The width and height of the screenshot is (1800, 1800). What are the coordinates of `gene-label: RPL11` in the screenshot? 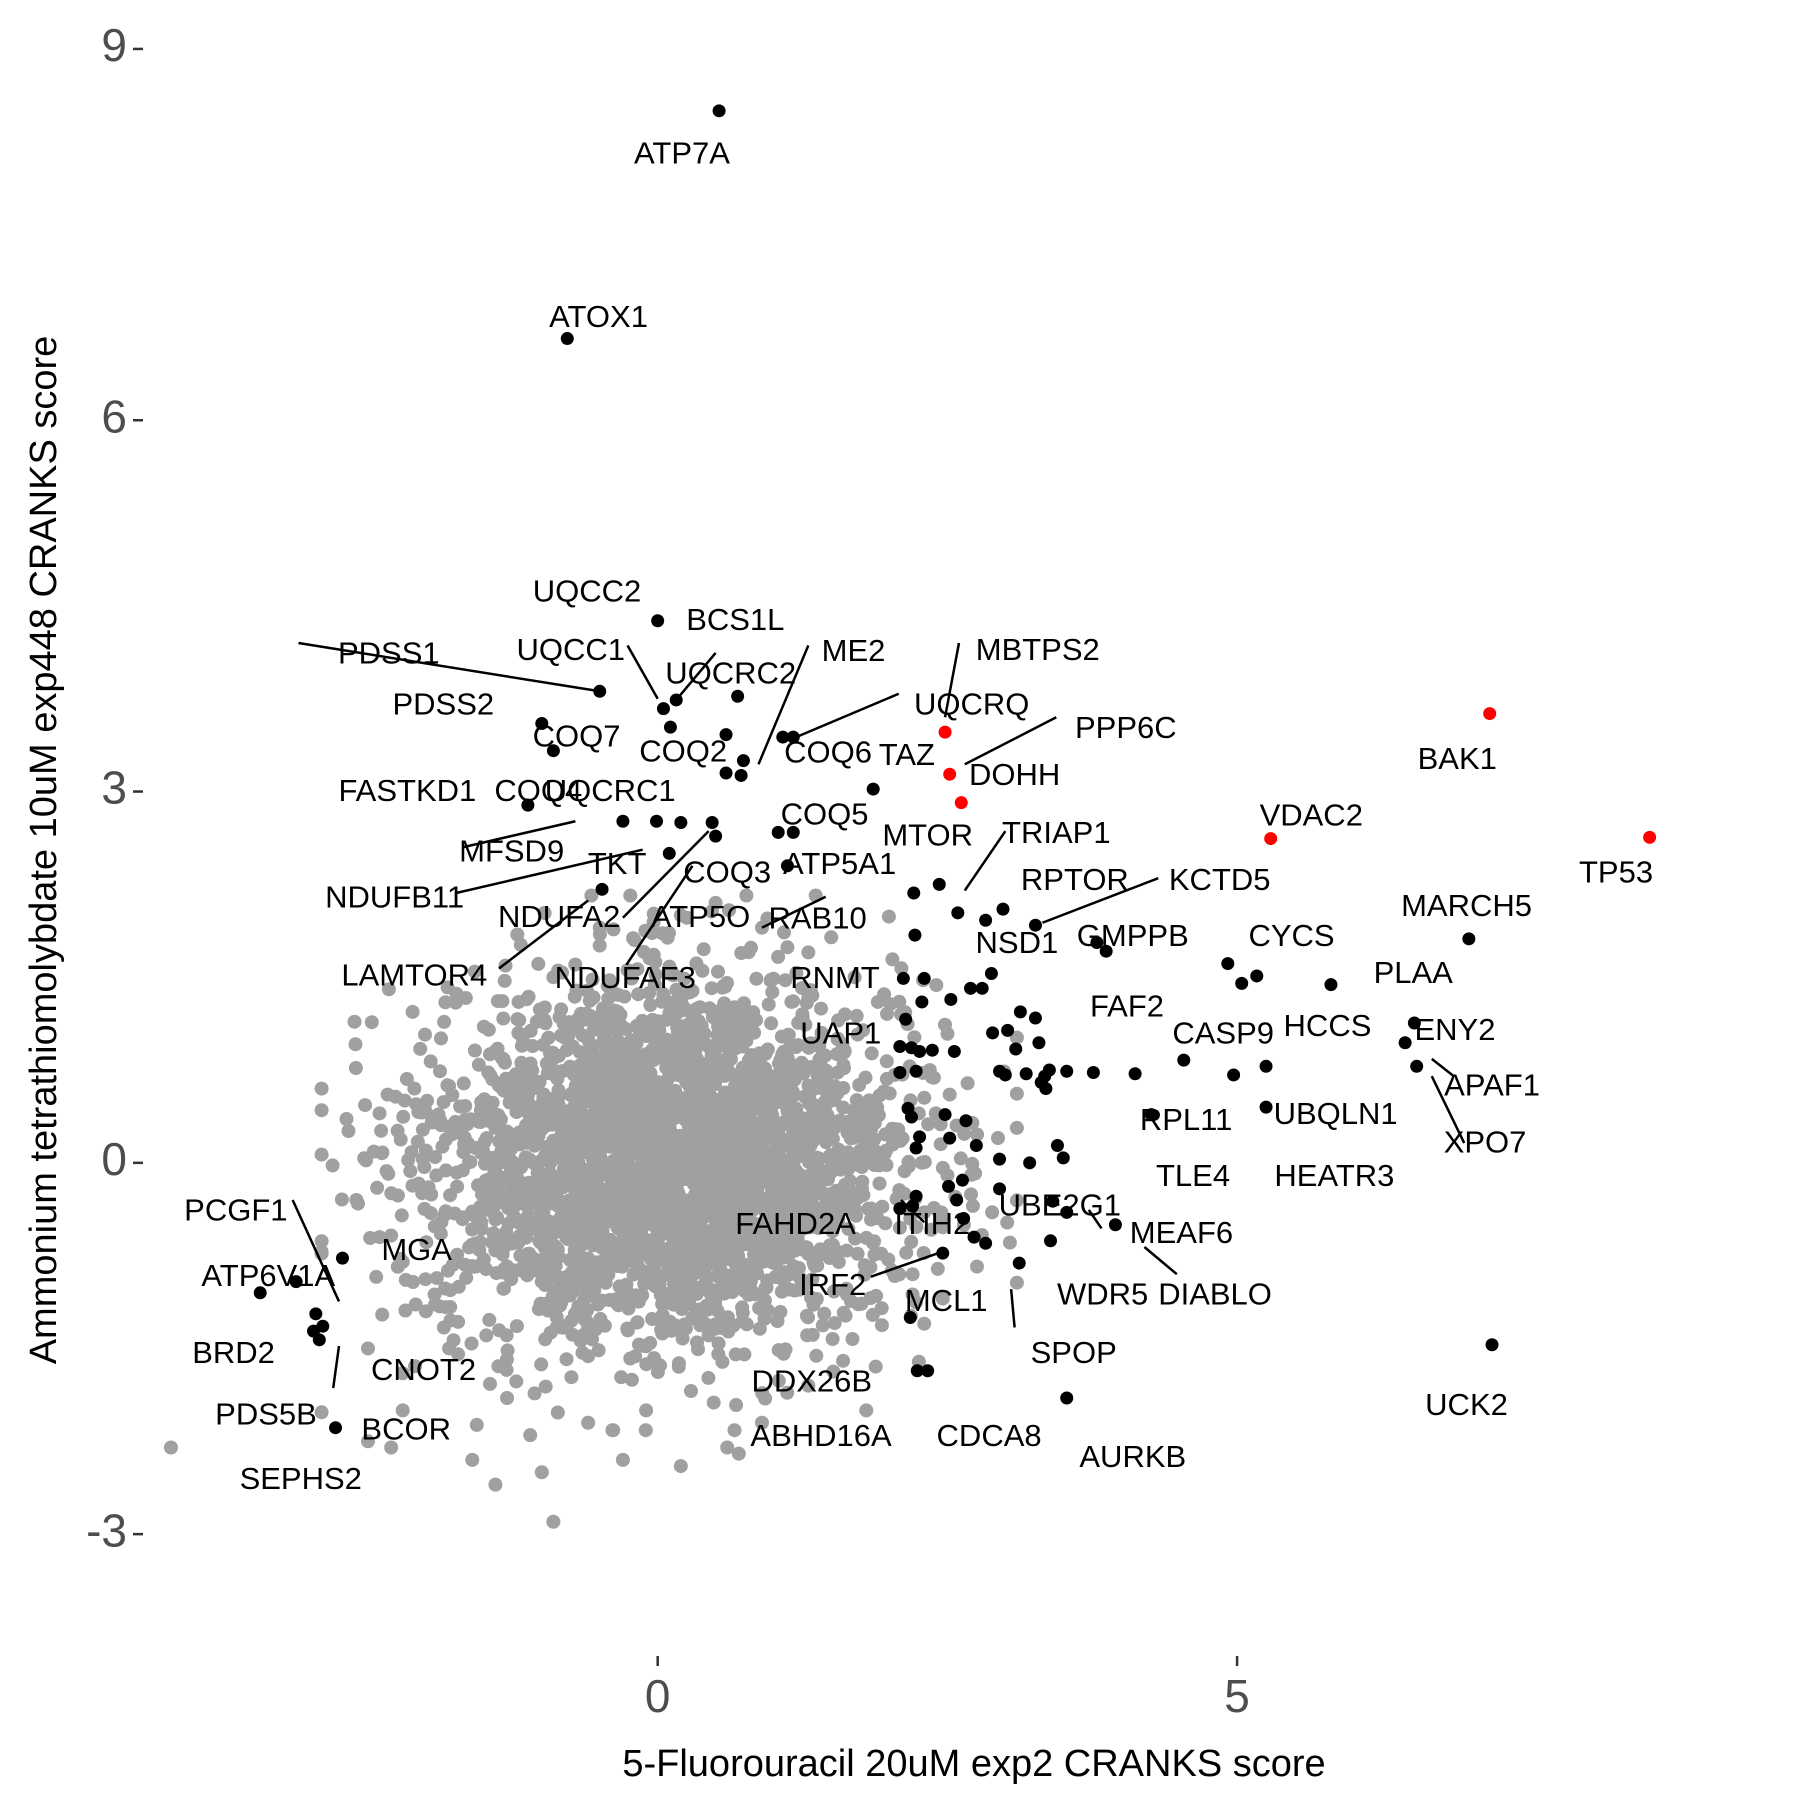 It's located at (1186, 1119).